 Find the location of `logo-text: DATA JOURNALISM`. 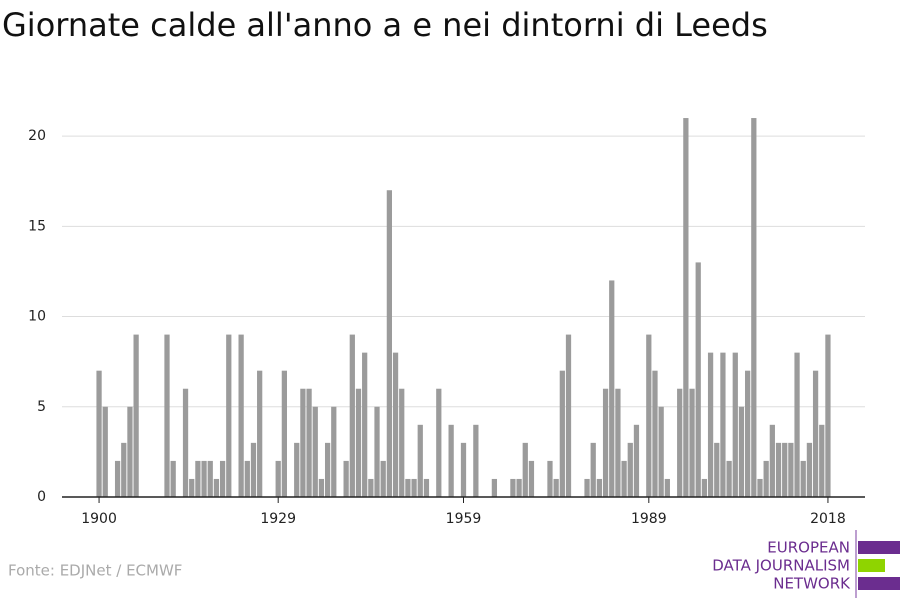

logo-text: DATA JOURNALISM is located at coordinates (781, 566).